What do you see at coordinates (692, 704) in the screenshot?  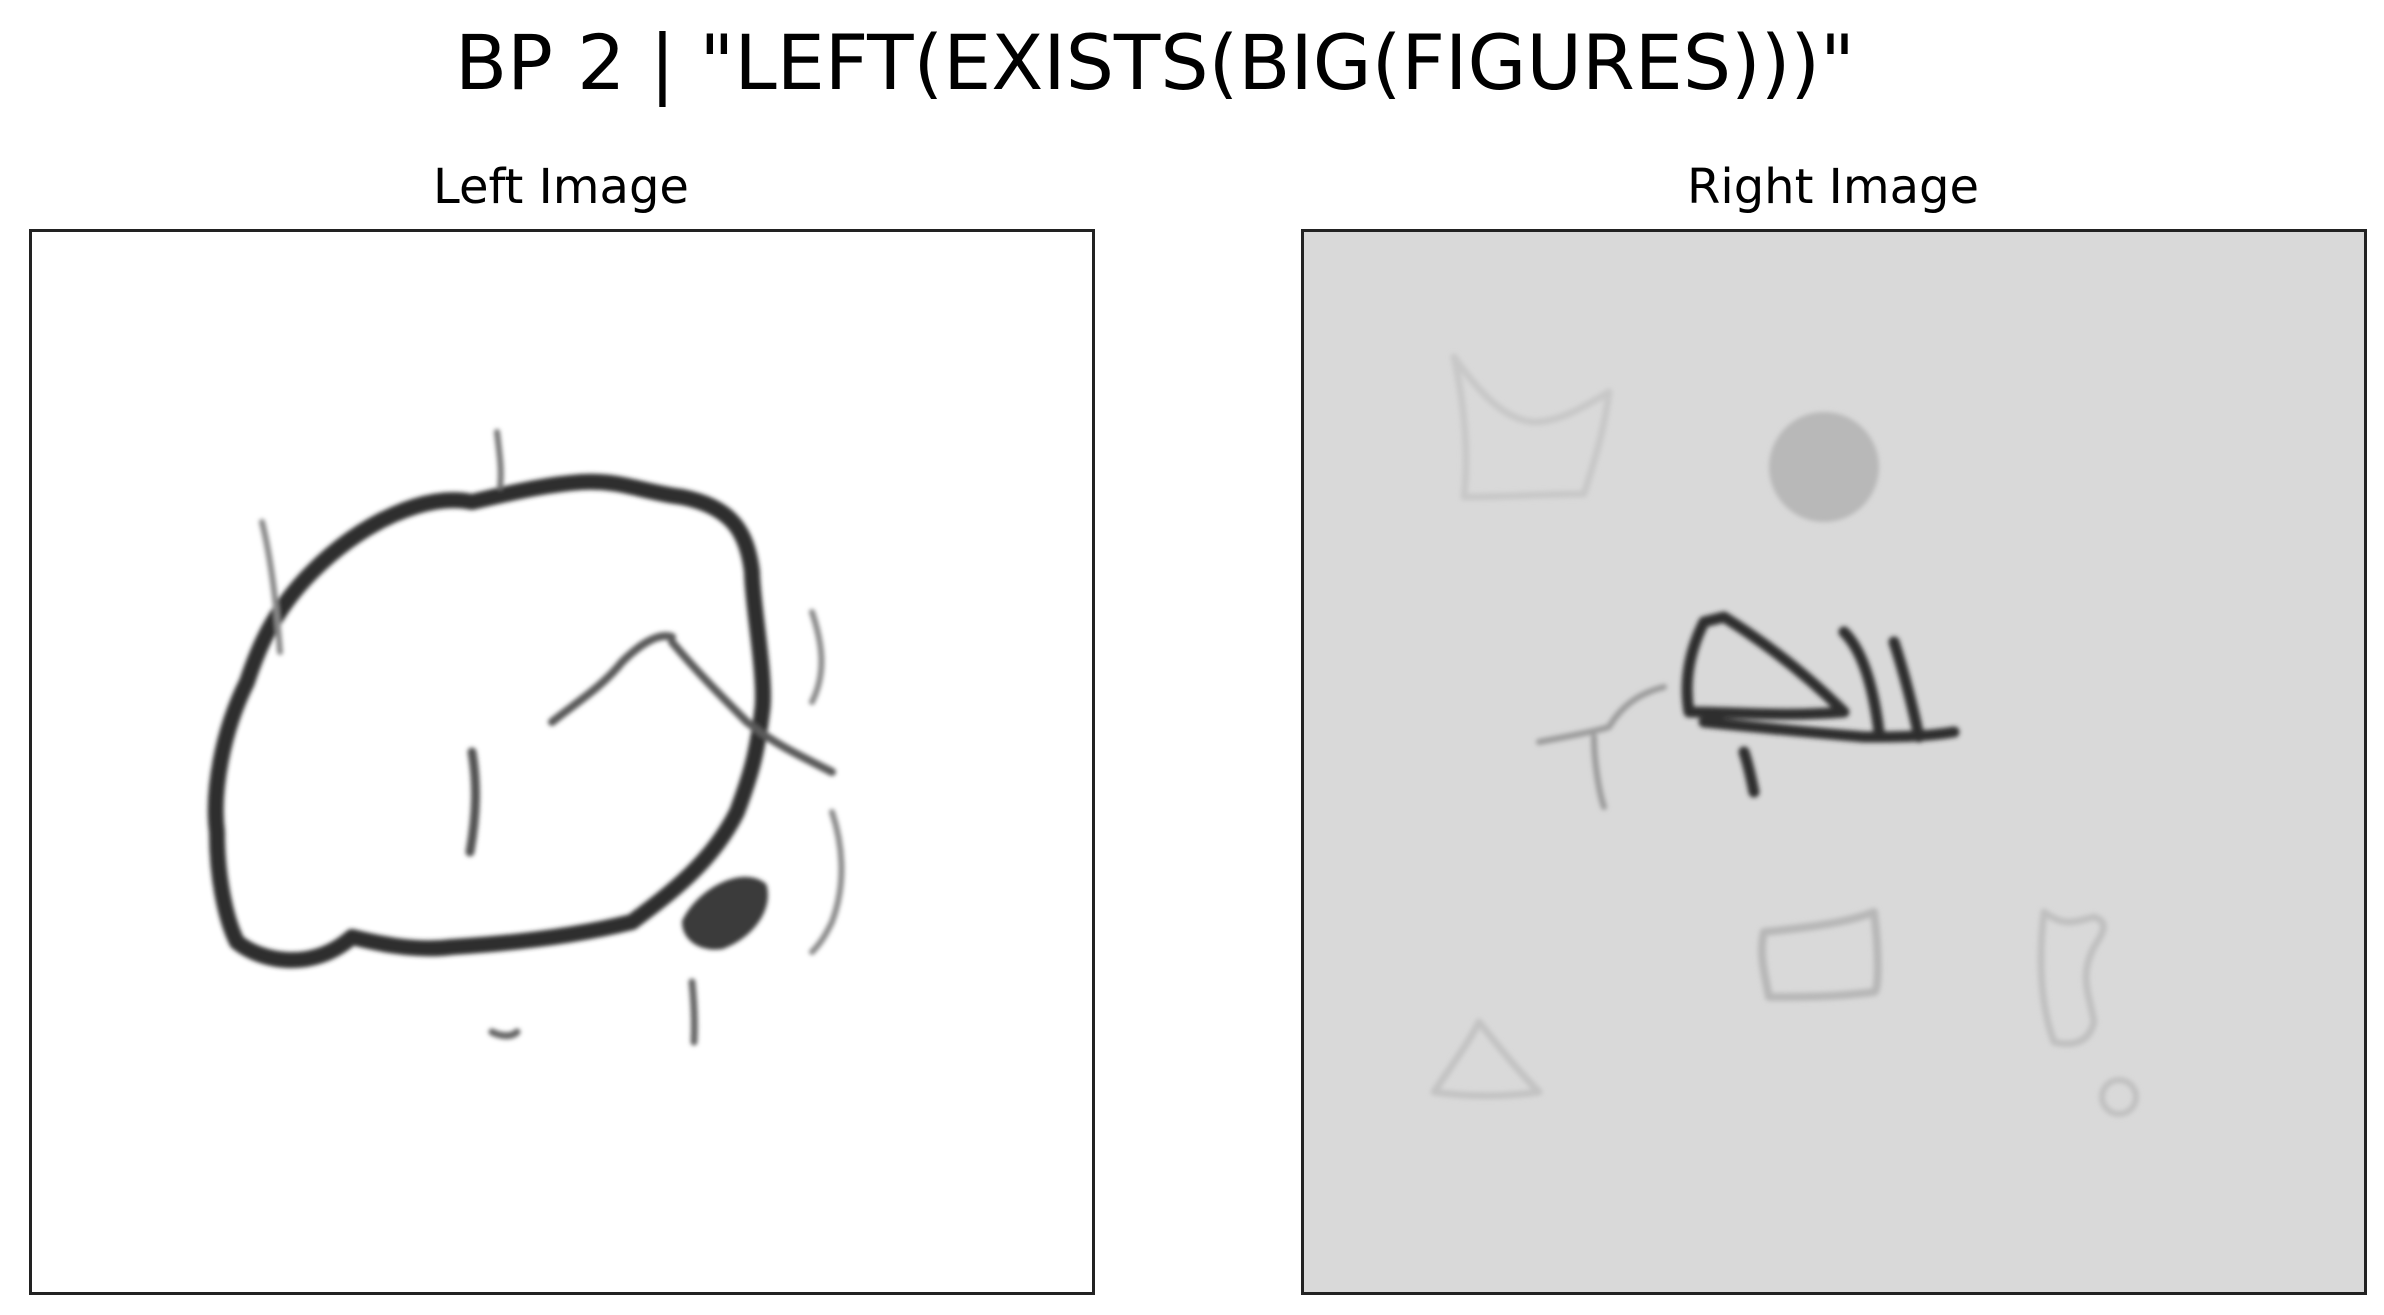 I see `inner-branch-stroke` at bounding box center [692, 704].